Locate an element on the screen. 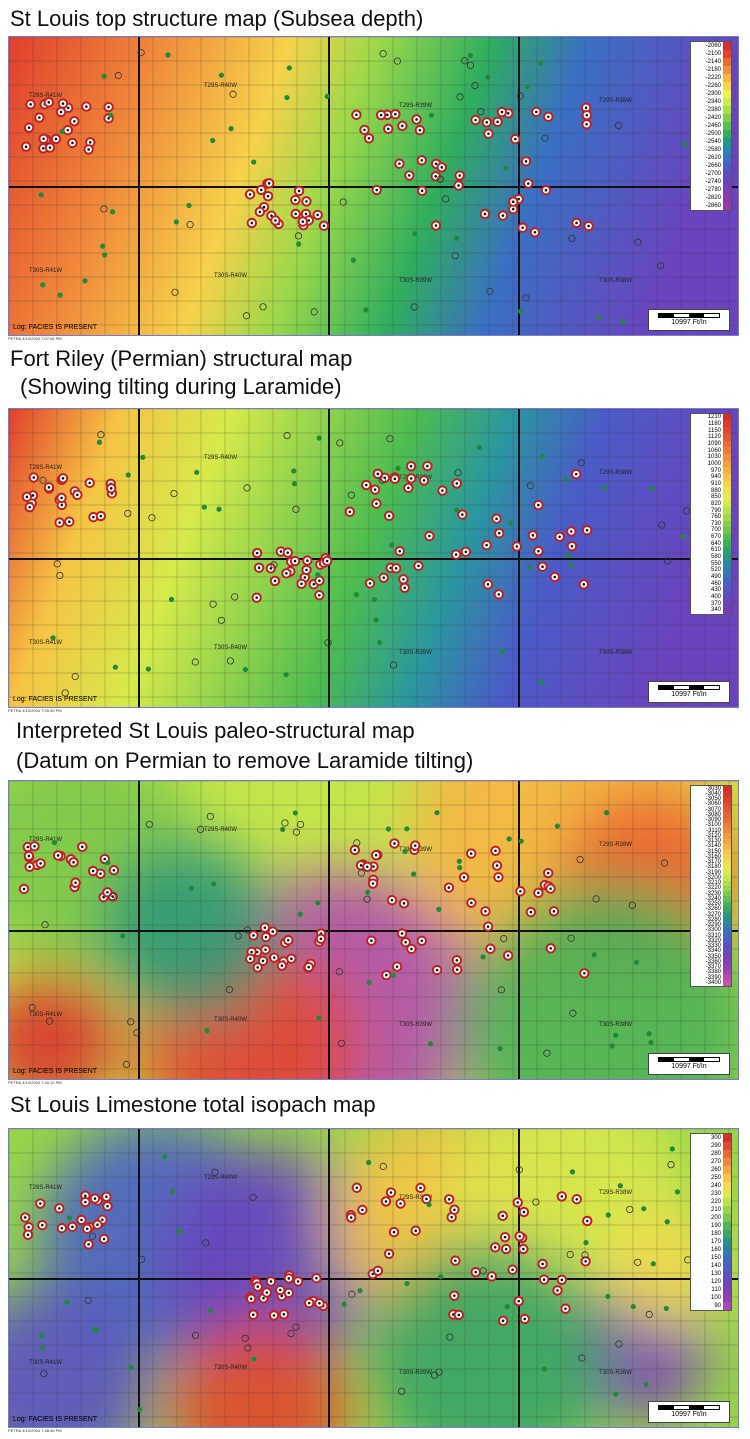 Image resolution: width=750 pixels, height=1439 pixels. map2-subtitle: (Showing tilting during Laramide) is located at coordinates (181, 386).